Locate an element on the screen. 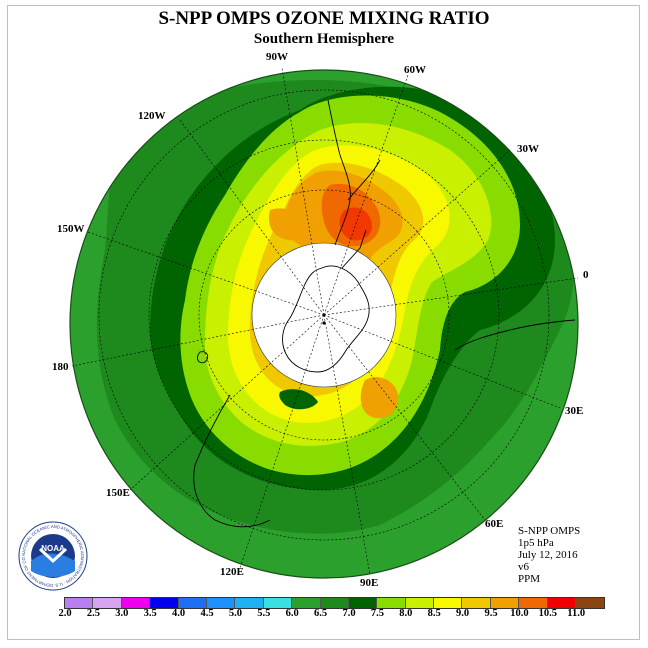  colorbar-tick-label: 5.0 is located at coordinates (235, 613).